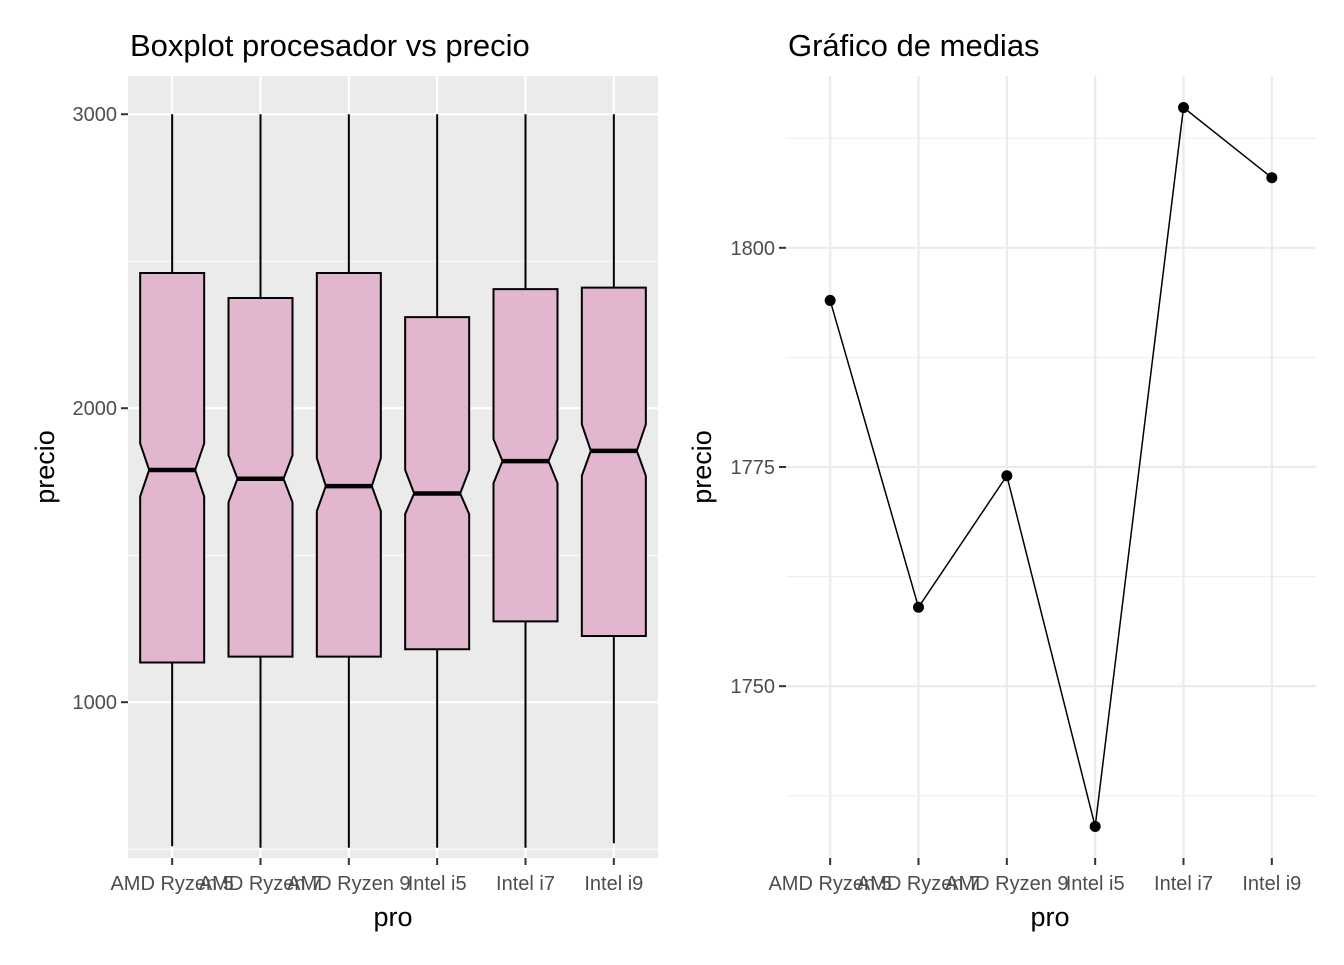 The image size is (1344, 965). I want to click on mean-point-intel-i7, so click(1183, 108).